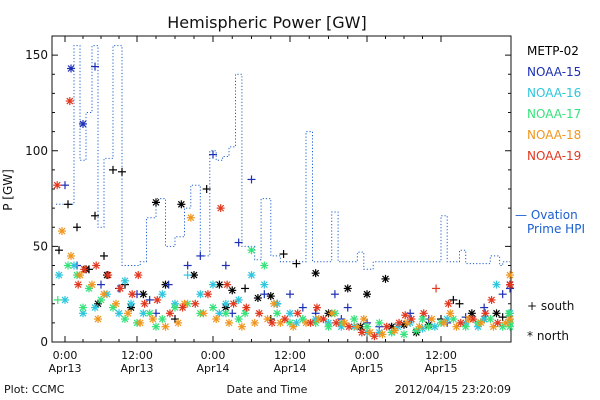 This screenshot has width=600, height=400. I want to click on x-tick-time: 12:00, so click(290, 355).